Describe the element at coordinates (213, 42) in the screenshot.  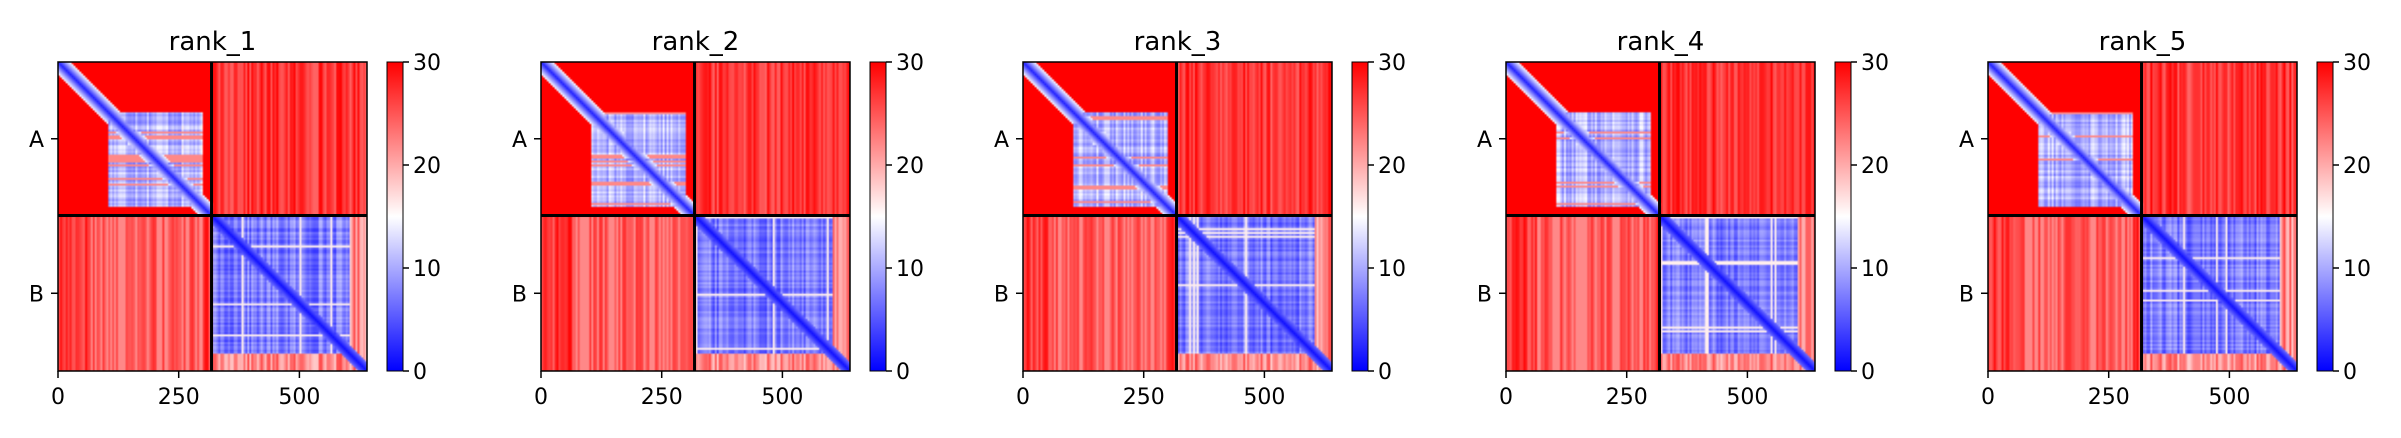
I see `panel-title: rank_1` at that location.